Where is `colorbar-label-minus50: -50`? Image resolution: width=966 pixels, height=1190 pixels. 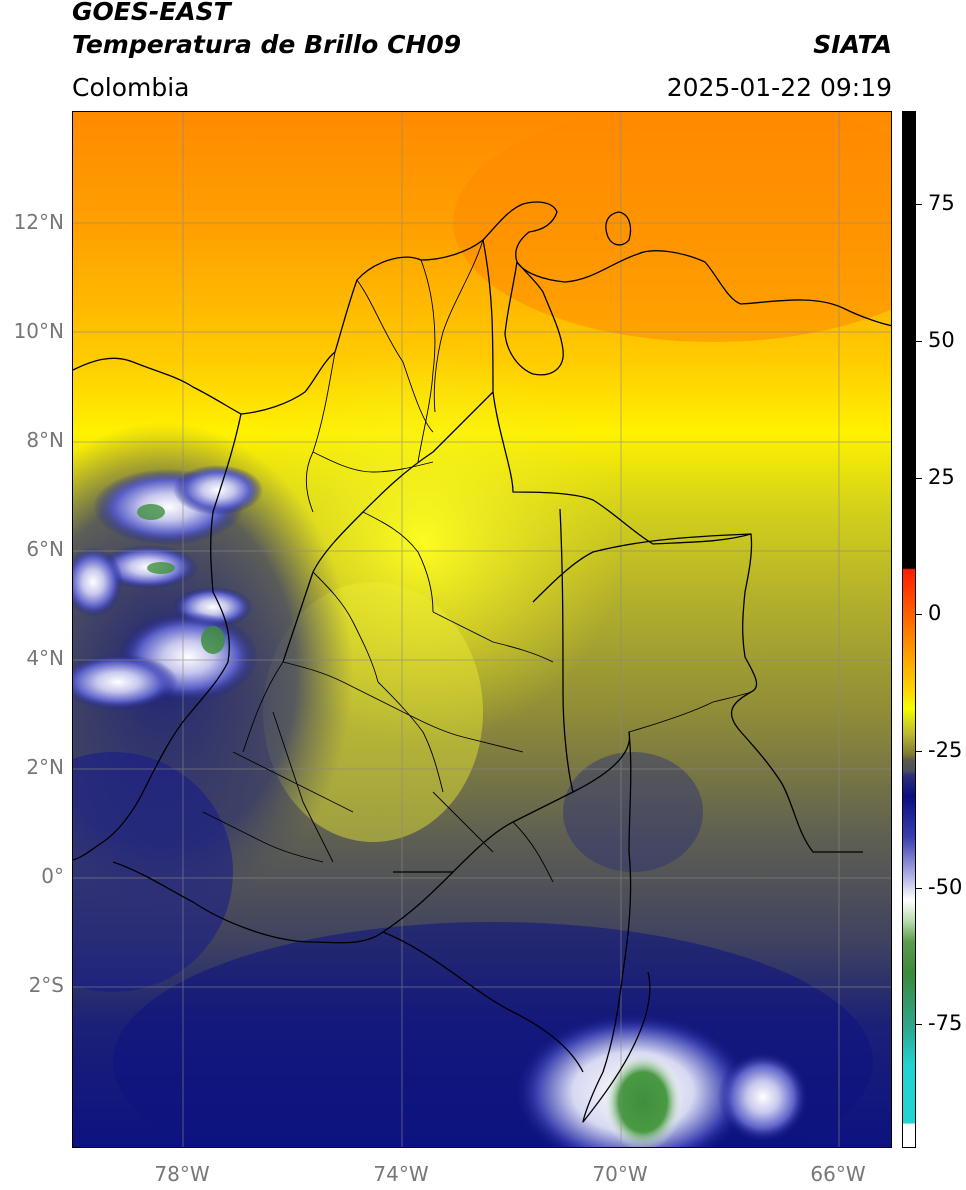
colorbar-label-minus50: -50 is located at coordinates (945, 887).